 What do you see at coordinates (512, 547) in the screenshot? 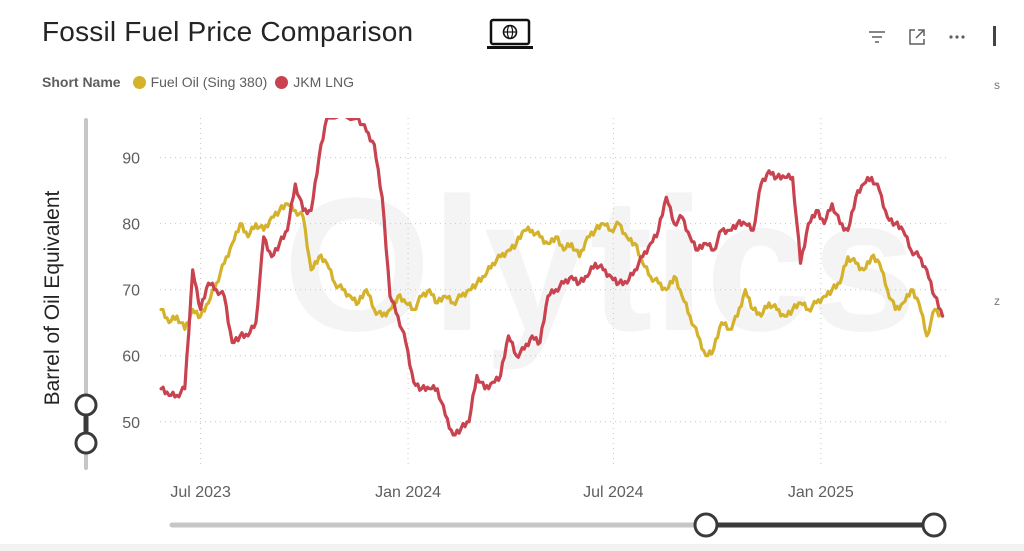
I see `canvas-bottom-edge` at bounding box center [512, 547].